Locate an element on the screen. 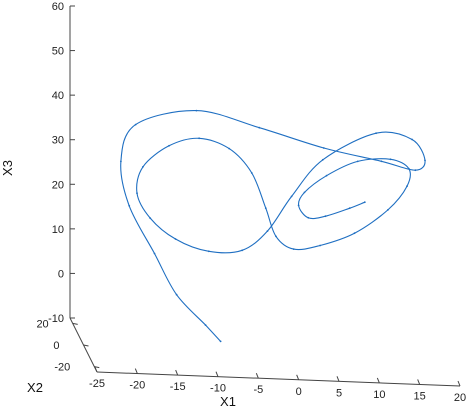  y-tick-label: 20 is located at coordinates (42, 324).